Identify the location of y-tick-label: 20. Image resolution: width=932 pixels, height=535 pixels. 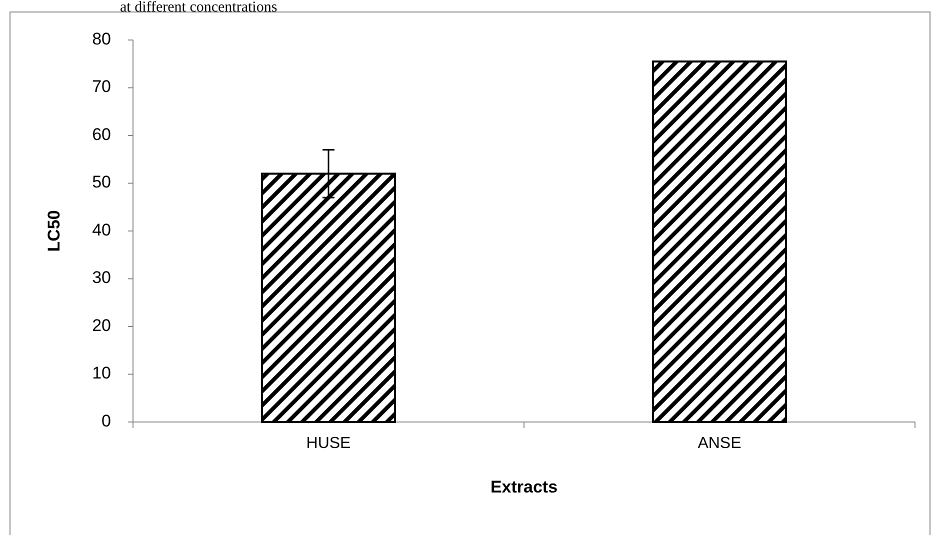
(101, 325).